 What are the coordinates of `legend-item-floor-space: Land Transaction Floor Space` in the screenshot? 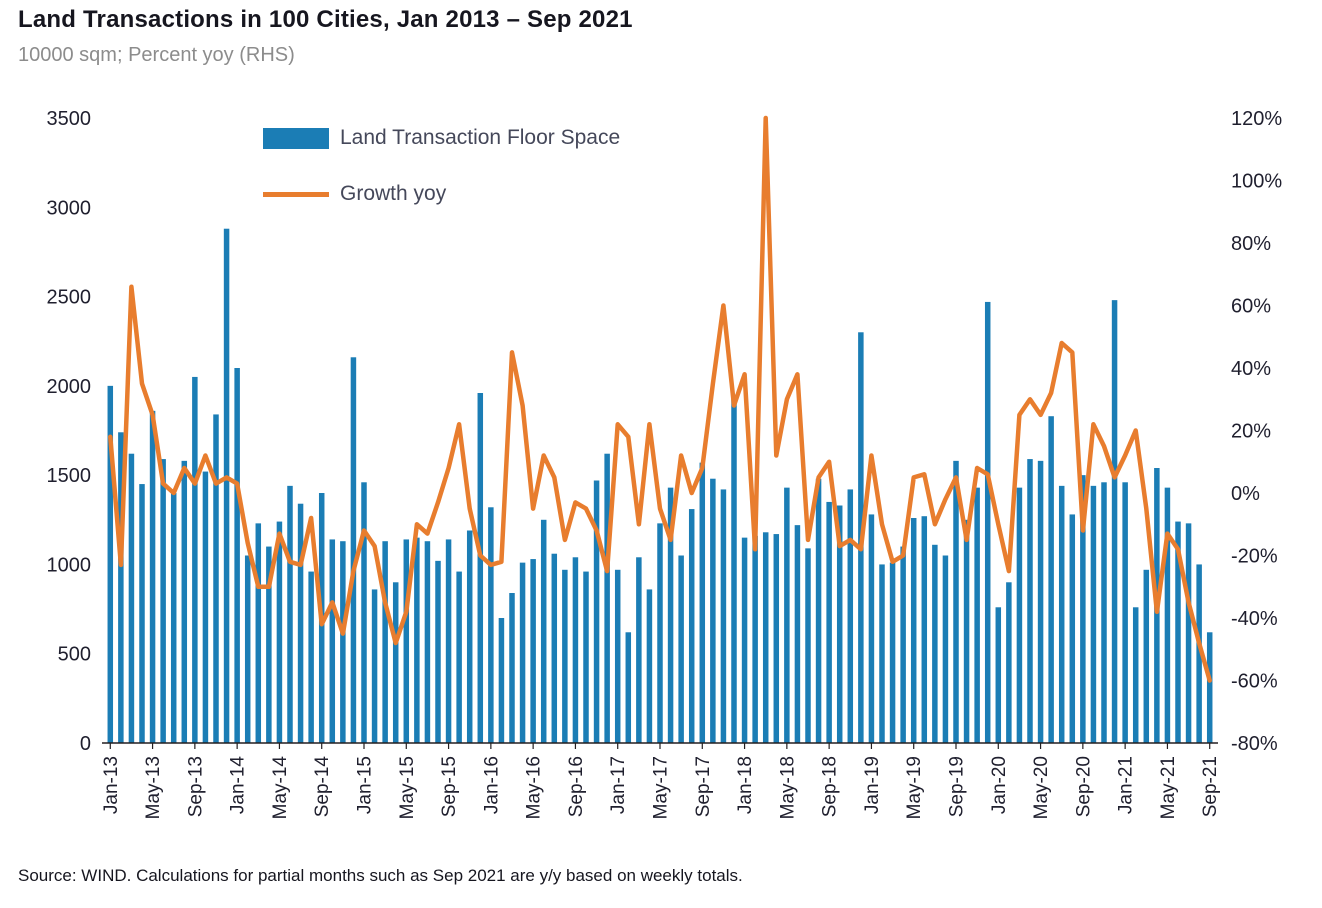 It's located at (441, 138).